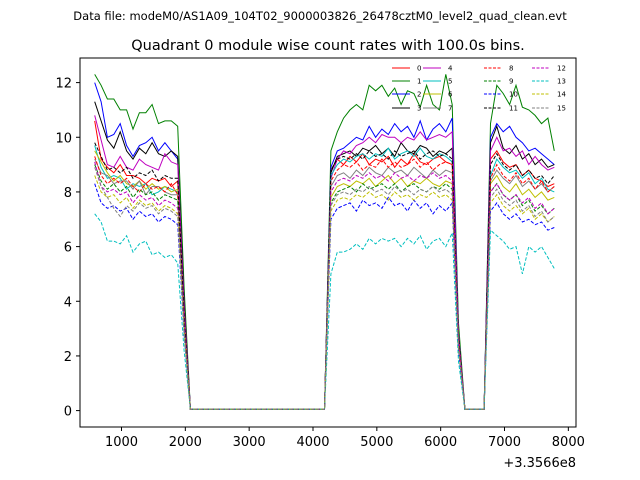 The height and width of the screenshot is (480, 640). What do you see at coordinates (450, 82) in the screenshot?
I see `legend-label-5: 5` at bounding box center [450, 82].